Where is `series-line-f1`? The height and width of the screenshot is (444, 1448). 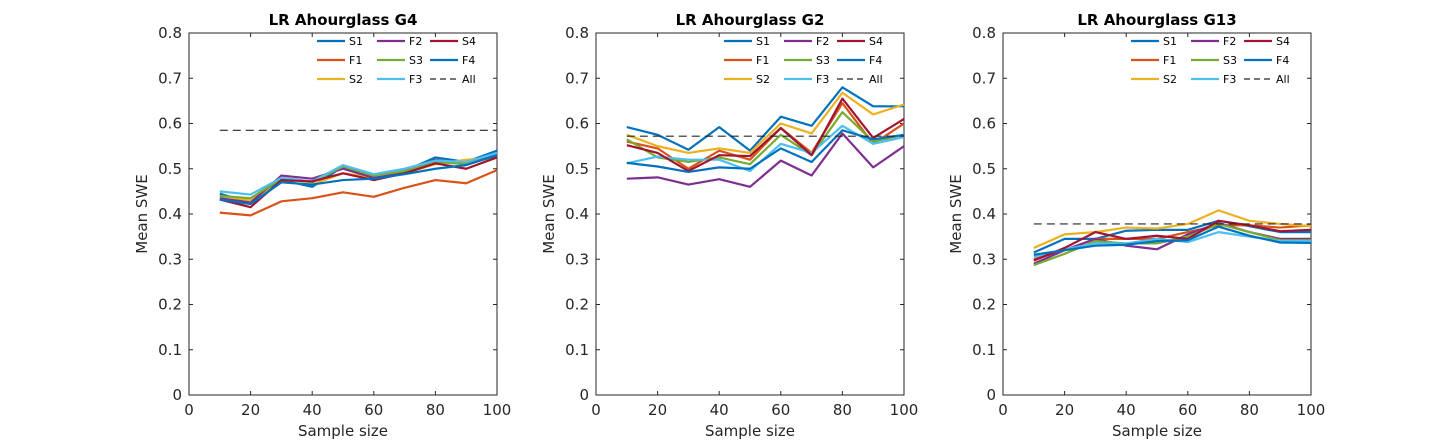 series-line-f1 is located at coordinates (358, 193).